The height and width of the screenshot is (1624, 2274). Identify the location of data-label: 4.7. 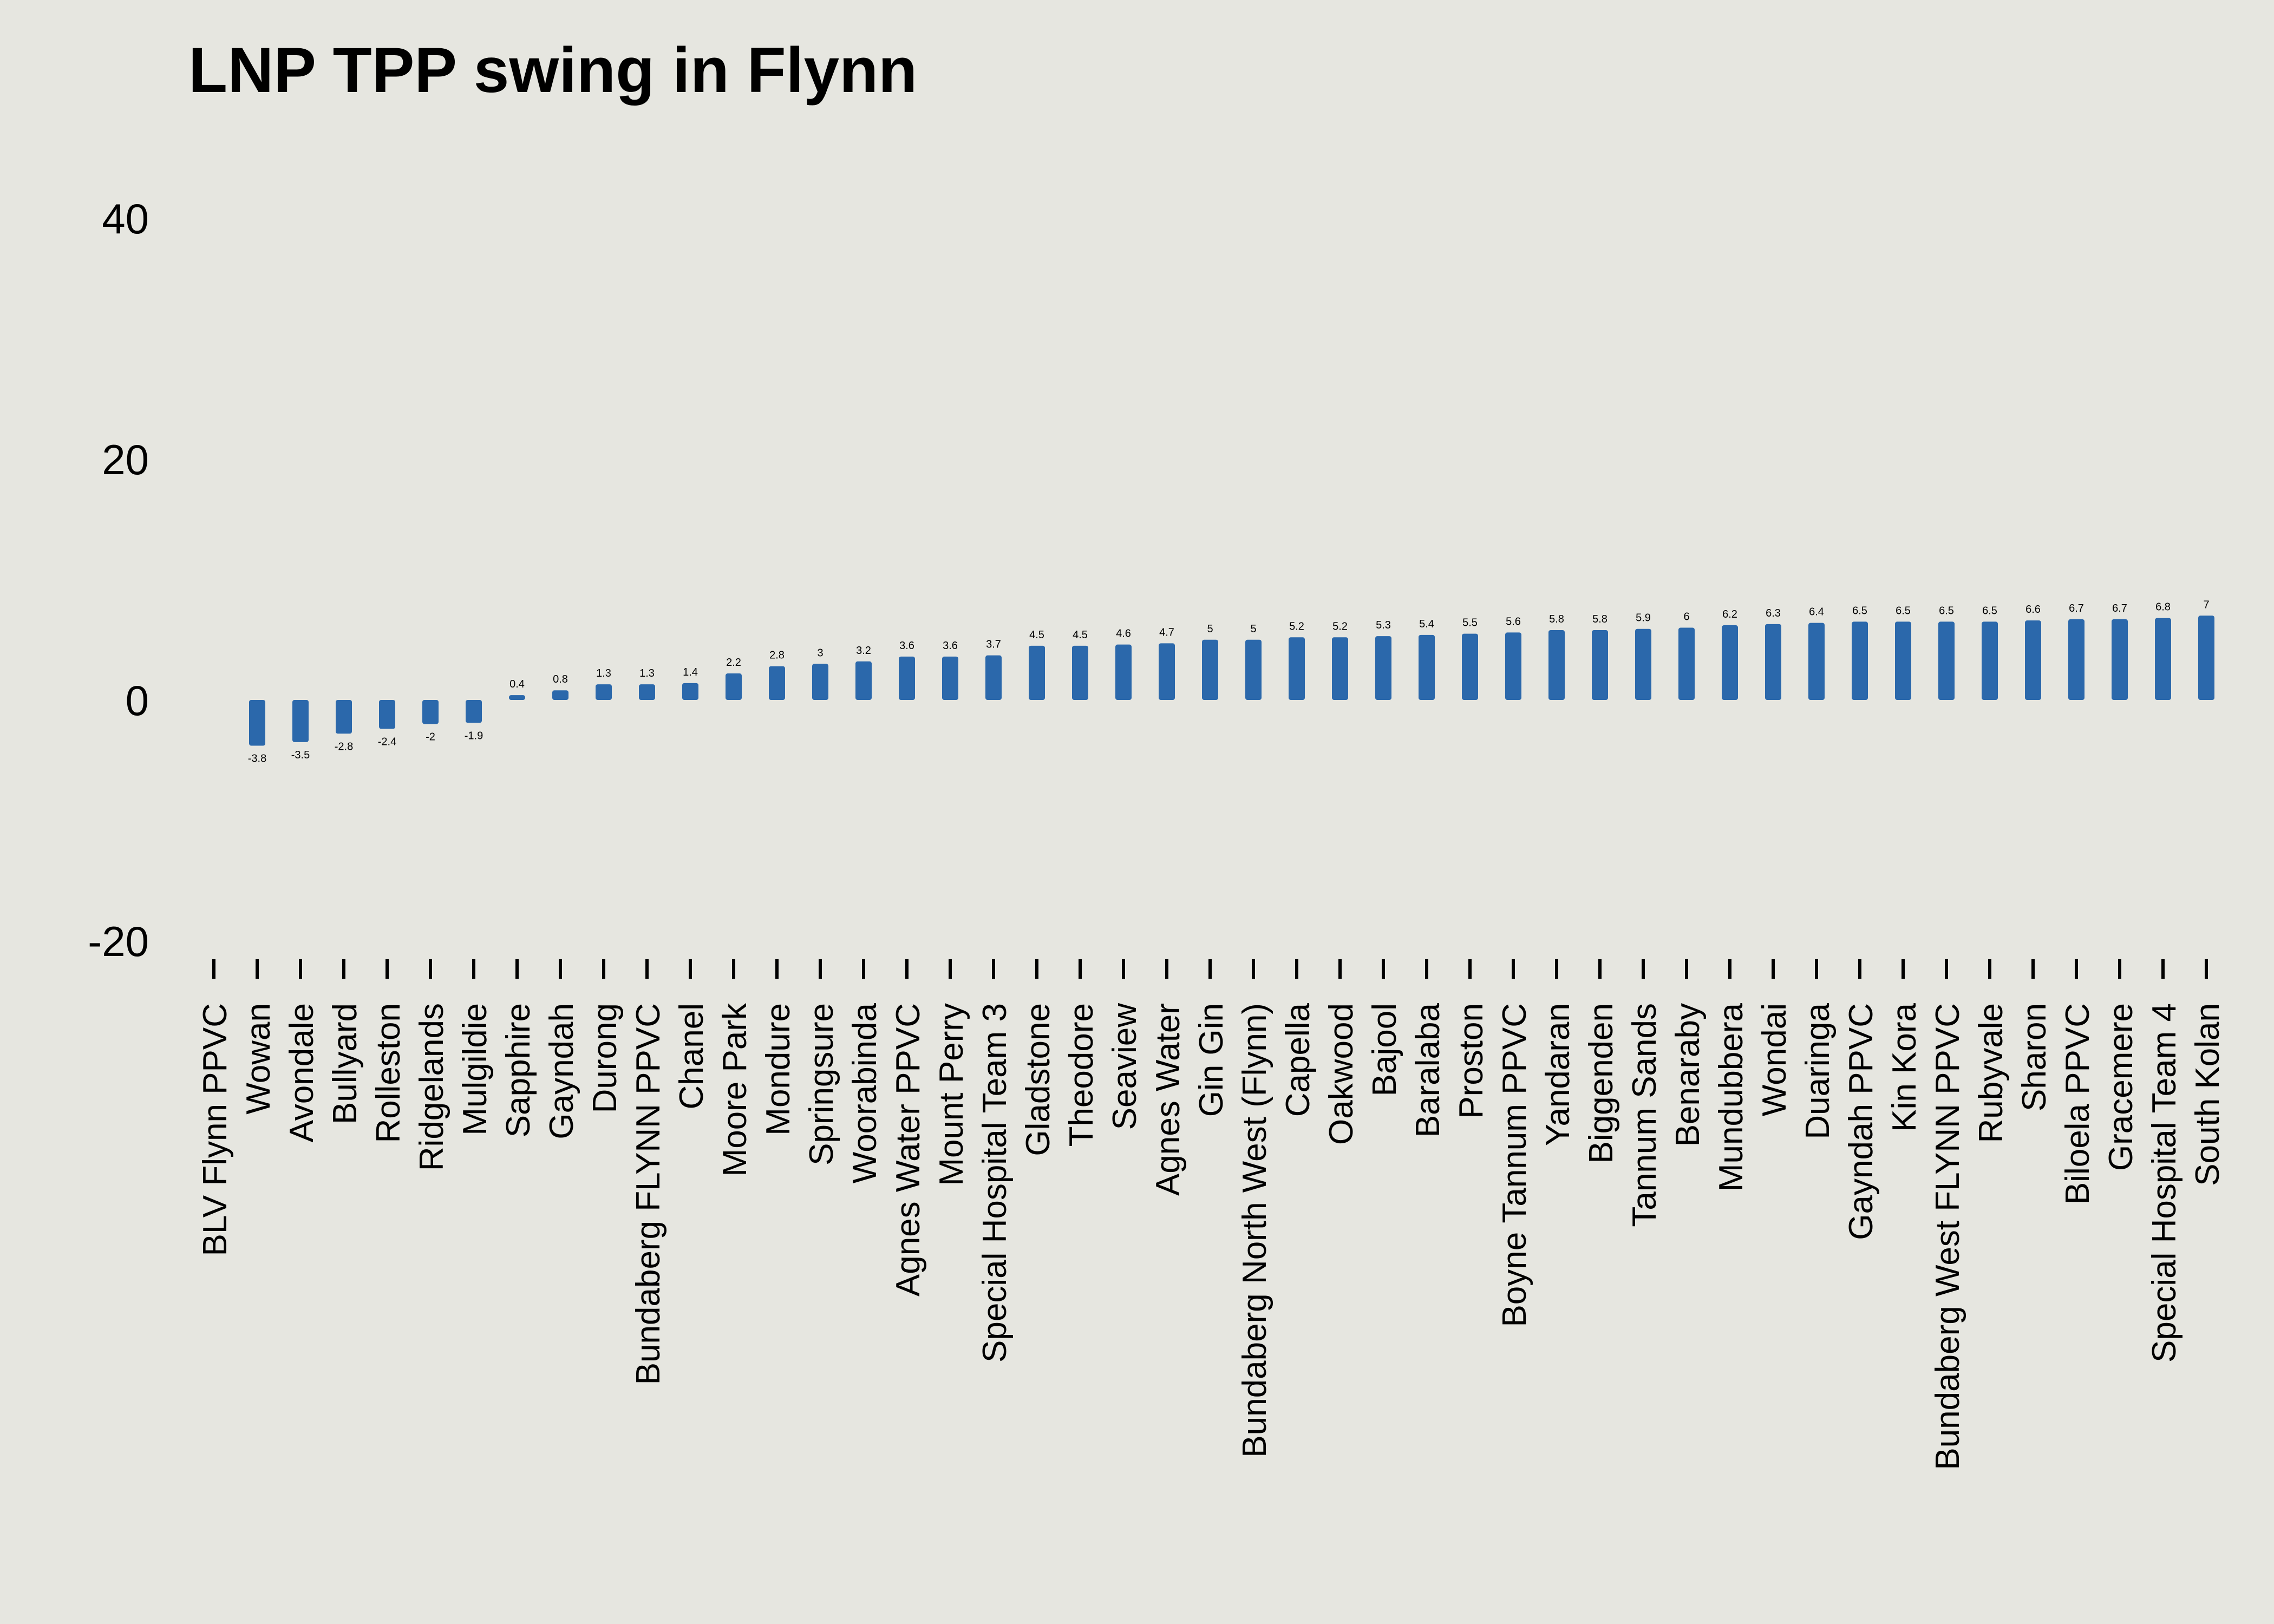
(1167, 632).